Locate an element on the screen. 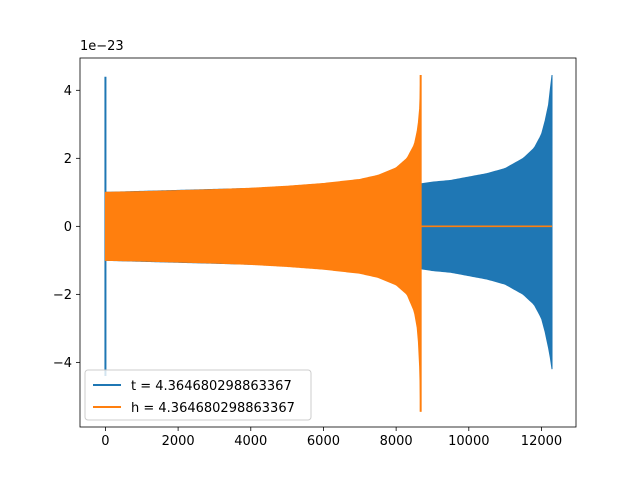 Image resolution: width=640 pixels, height=480 pixels. y-tick-label: 2 is located at coordinates (68, 159).